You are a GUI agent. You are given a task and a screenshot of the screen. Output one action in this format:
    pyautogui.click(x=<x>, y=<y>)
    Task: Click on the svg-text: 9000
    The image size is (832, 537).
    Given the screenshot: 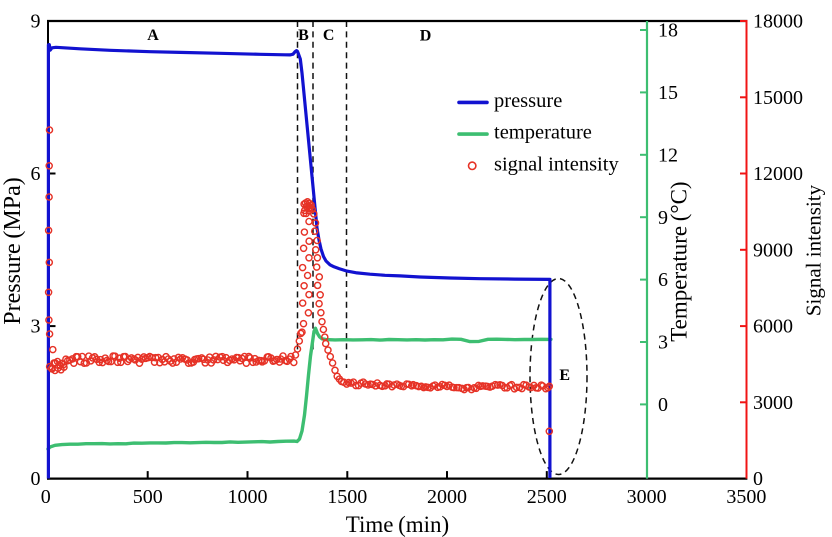 What is the action you would take?
    pyautogui.click(x=773, y=250)
    